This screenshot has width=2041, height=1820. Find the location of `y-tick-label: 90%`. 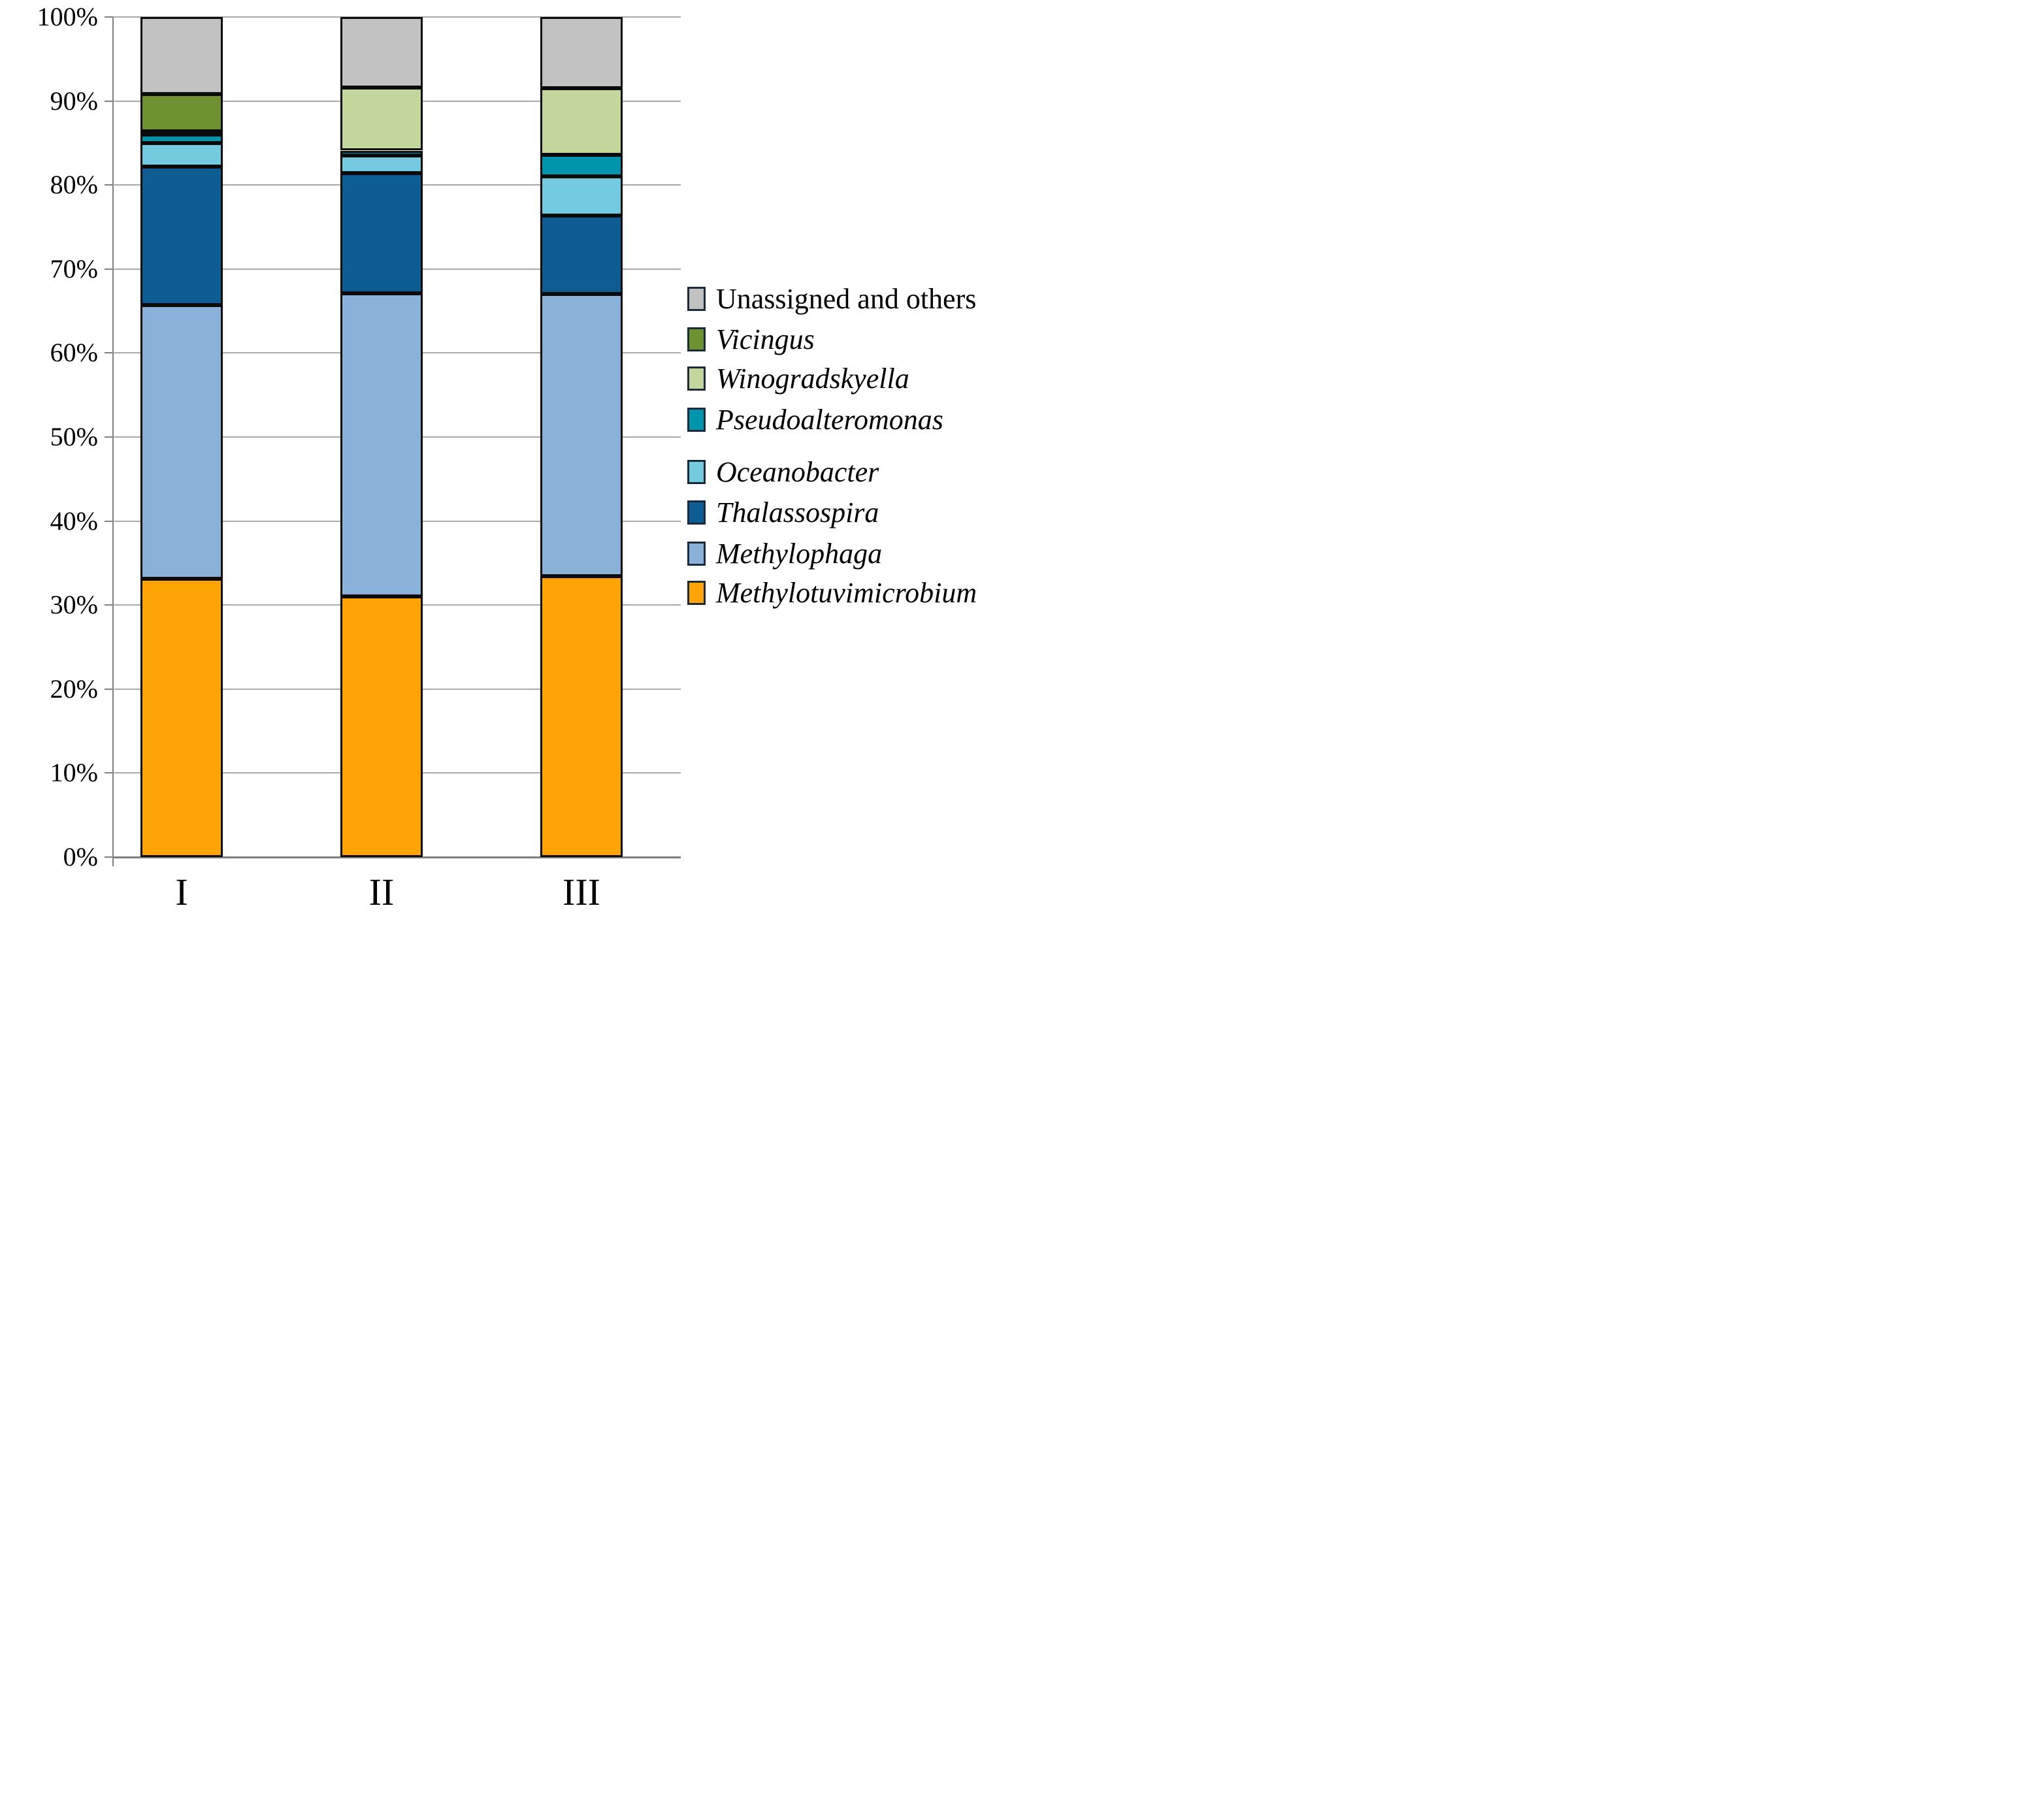

y-tick-label: 90% is located at coordinates (74, 101).